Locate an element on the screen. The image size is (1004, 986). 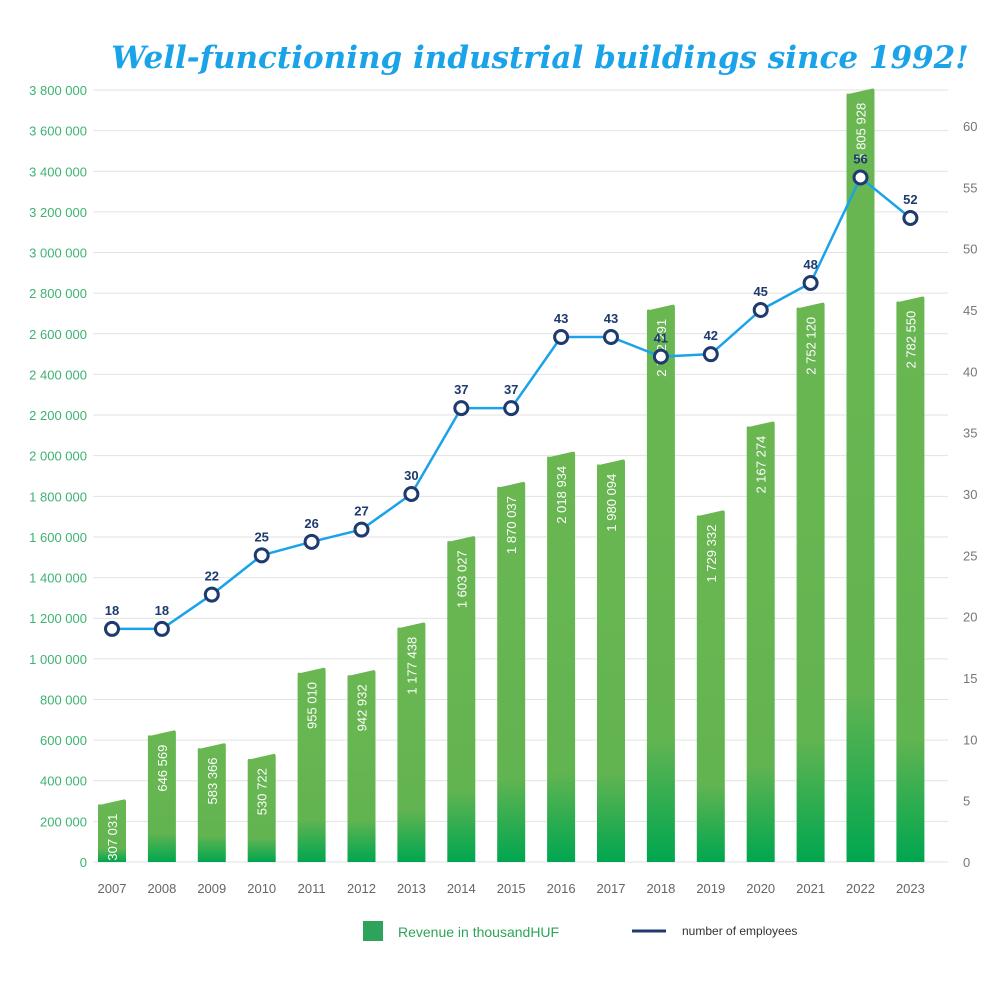
revenue-bar-label: 3 805 928 is located at coordinates (861, 132).